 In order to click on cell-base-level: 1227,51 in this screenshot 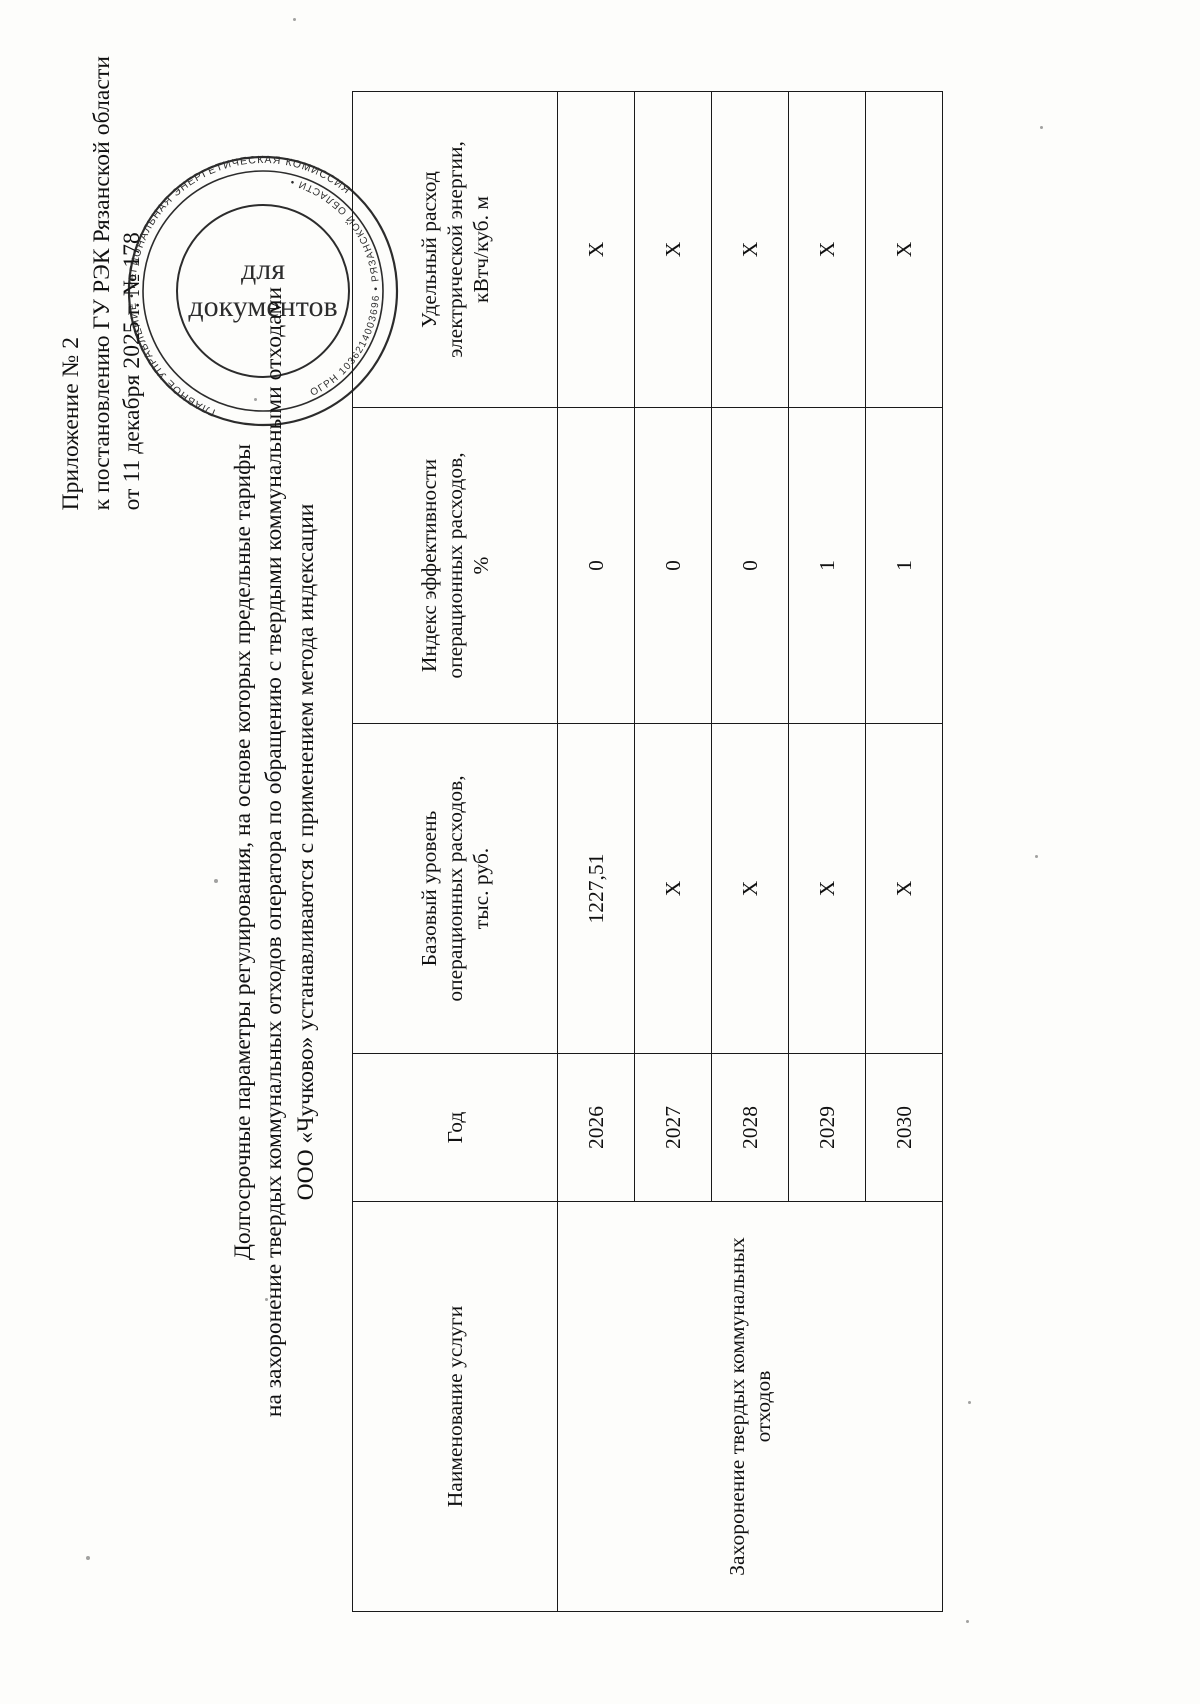, I will do `click(596, 888)`.